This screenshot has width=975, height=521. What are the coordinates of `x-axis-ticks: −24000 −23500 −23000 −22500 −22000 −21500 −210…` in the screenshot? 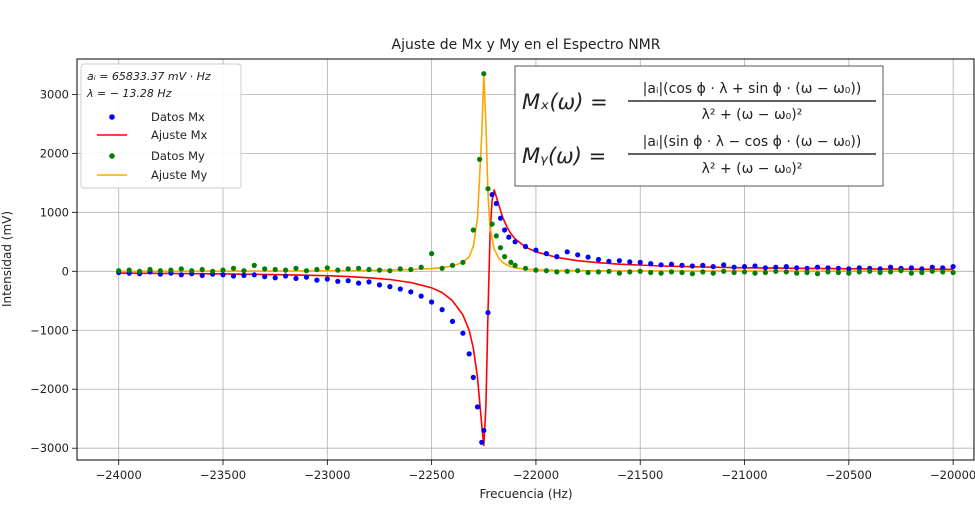 It's located at (535, 471).